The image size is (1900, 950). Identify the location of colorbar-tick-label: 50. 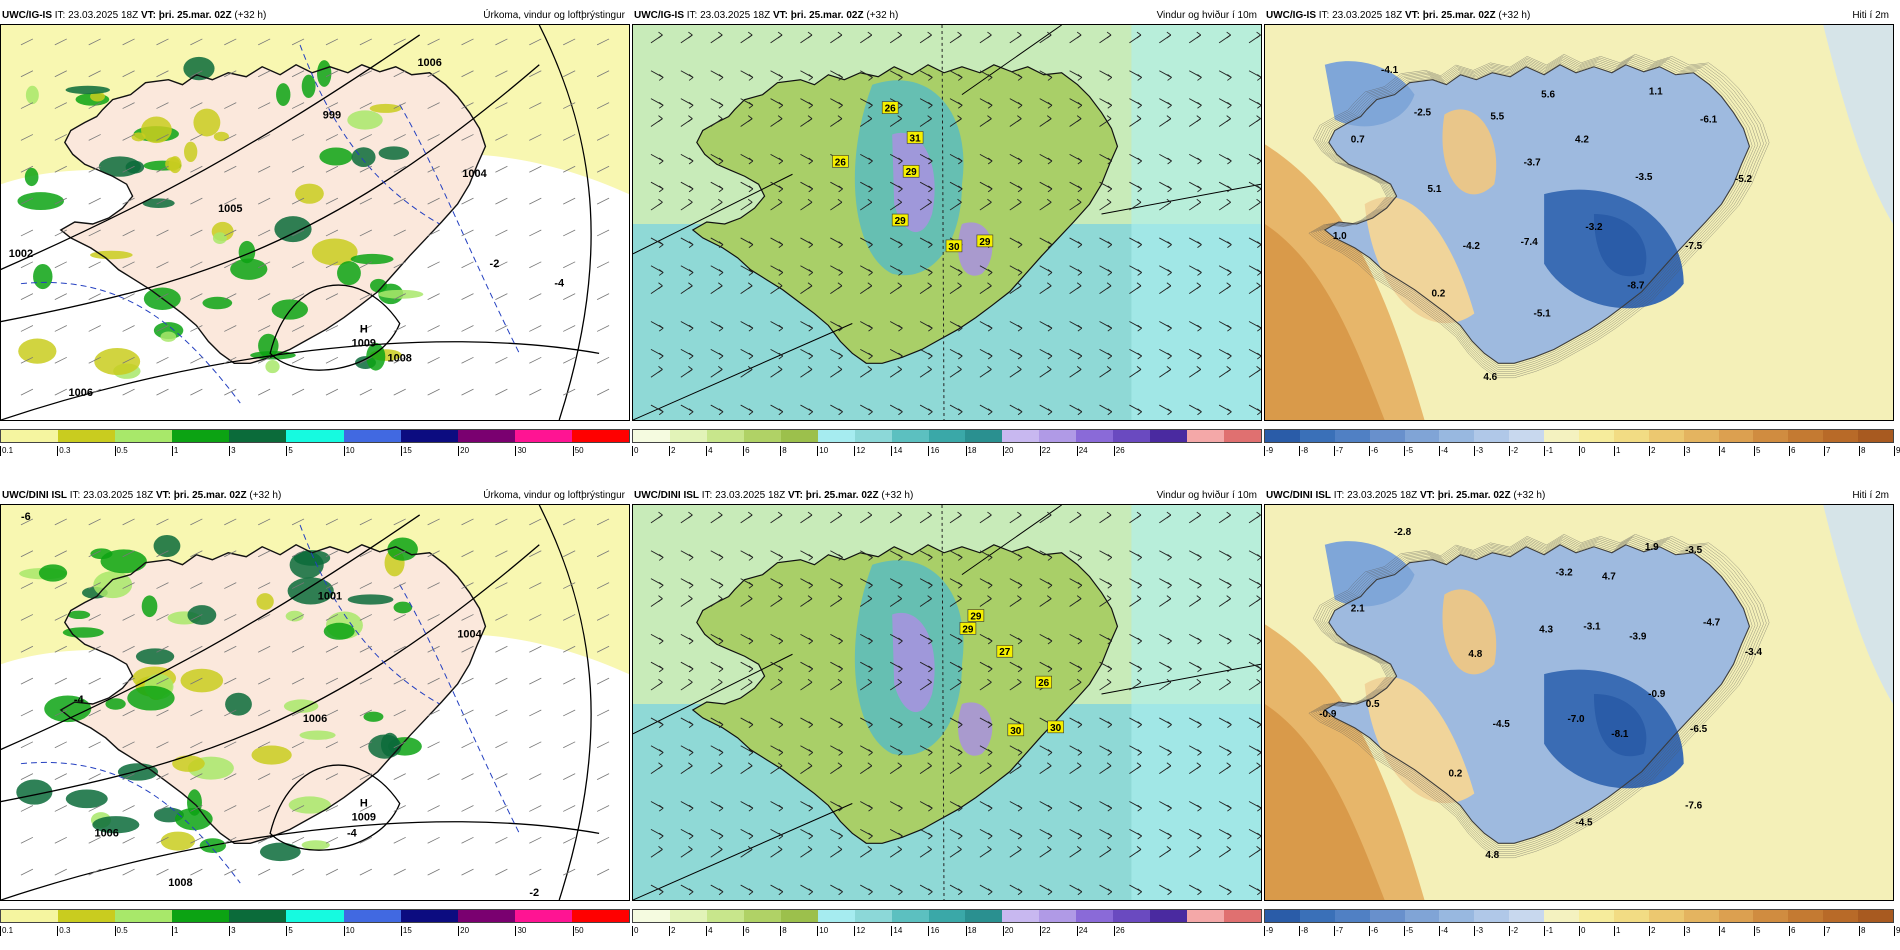
(578, 451).